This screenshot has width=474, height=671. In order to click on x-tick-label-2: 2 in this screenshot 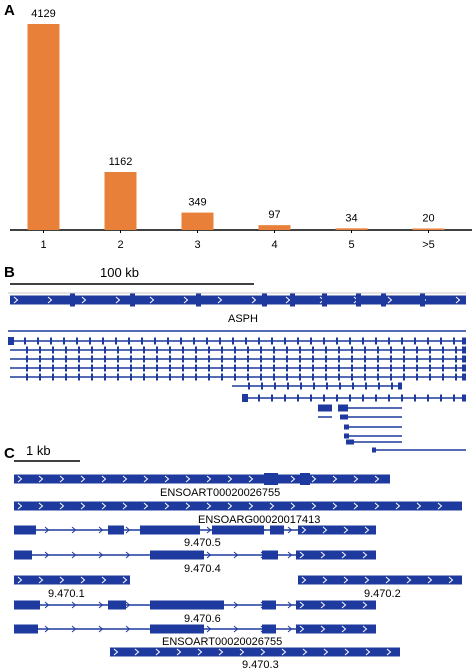, I will do `click(120, 245)`.